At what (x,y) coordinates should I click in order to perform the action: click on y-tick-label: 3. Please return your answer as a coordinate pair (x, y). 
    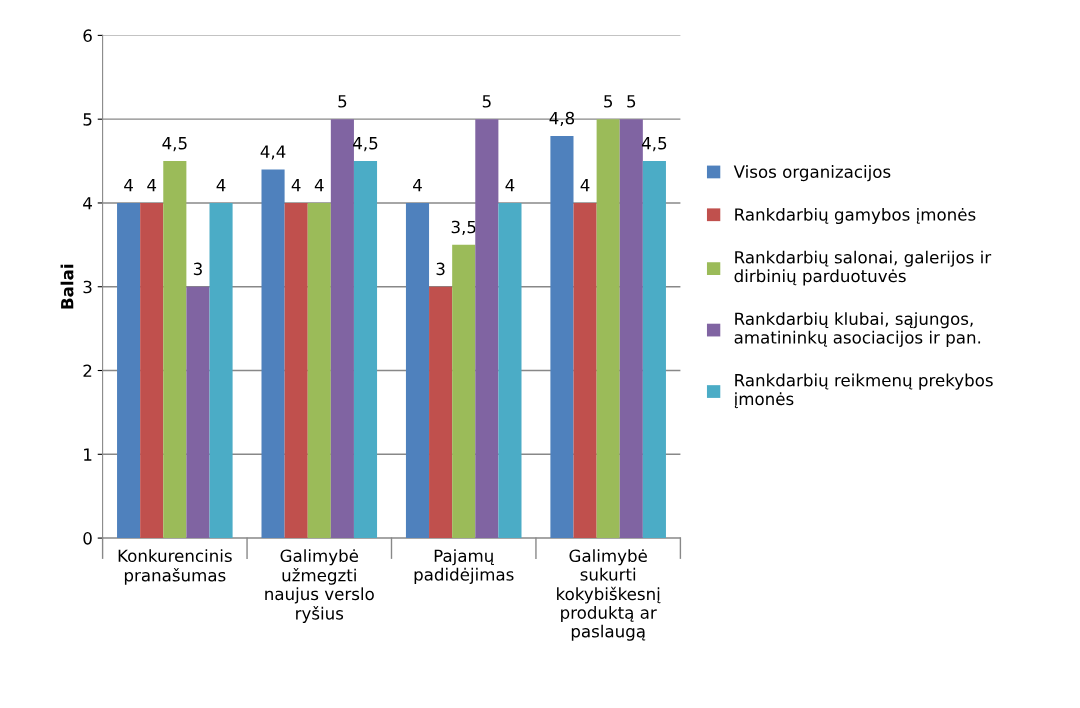
    Looking at the image, I should click on (87, 287).